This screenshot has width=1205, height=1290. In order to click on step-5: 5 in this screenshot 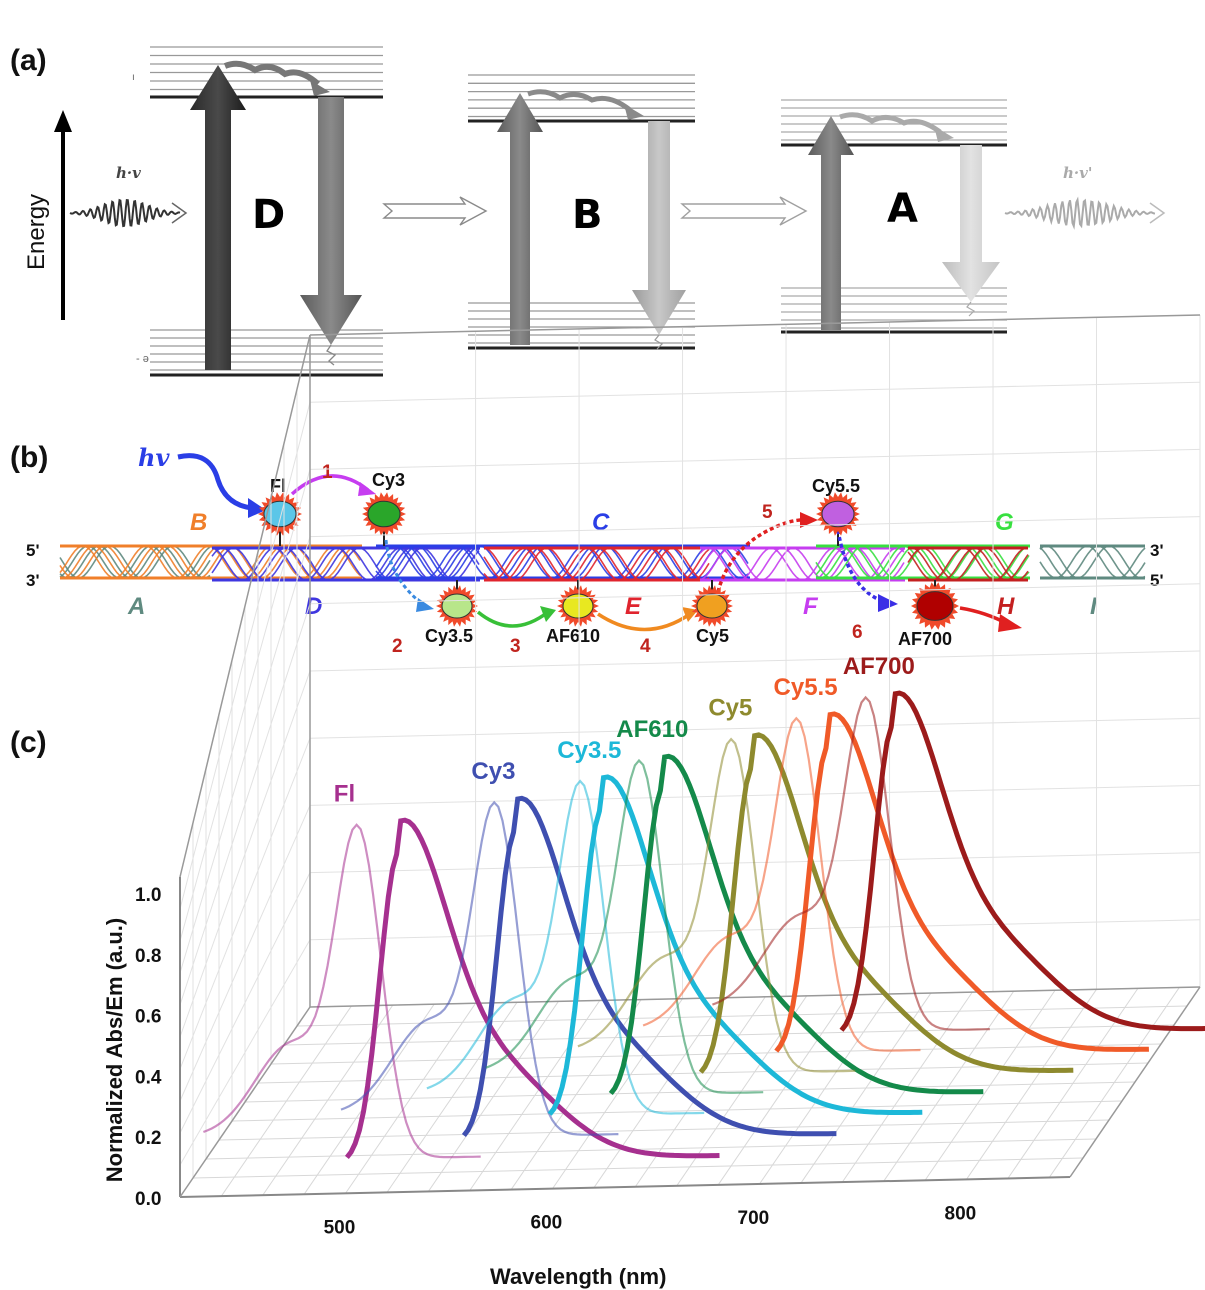, I will do `click(767, 512)`.